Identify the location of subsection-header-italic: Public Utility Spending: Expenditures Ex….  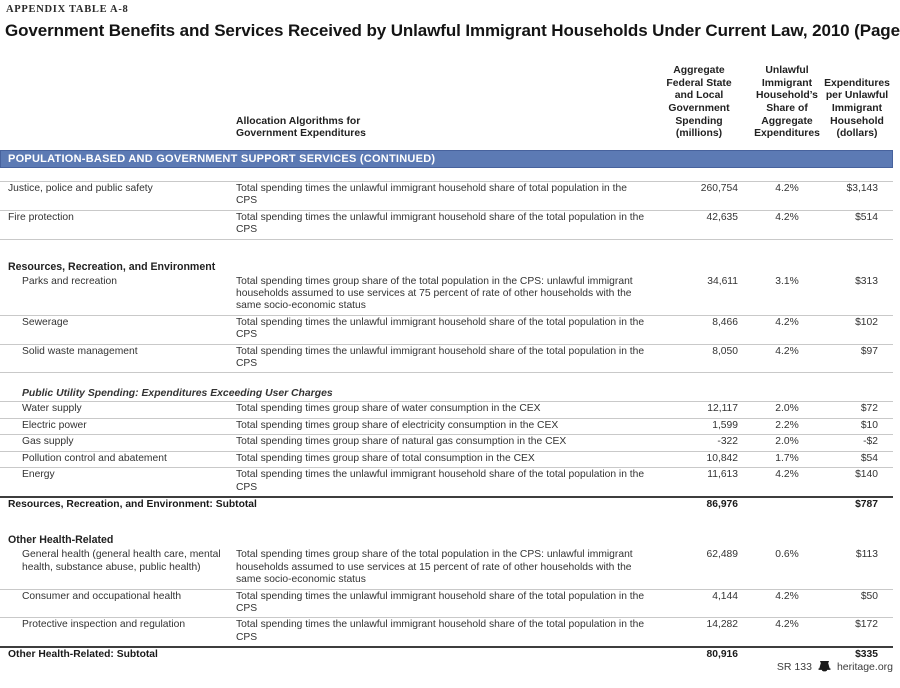
(177, 394).